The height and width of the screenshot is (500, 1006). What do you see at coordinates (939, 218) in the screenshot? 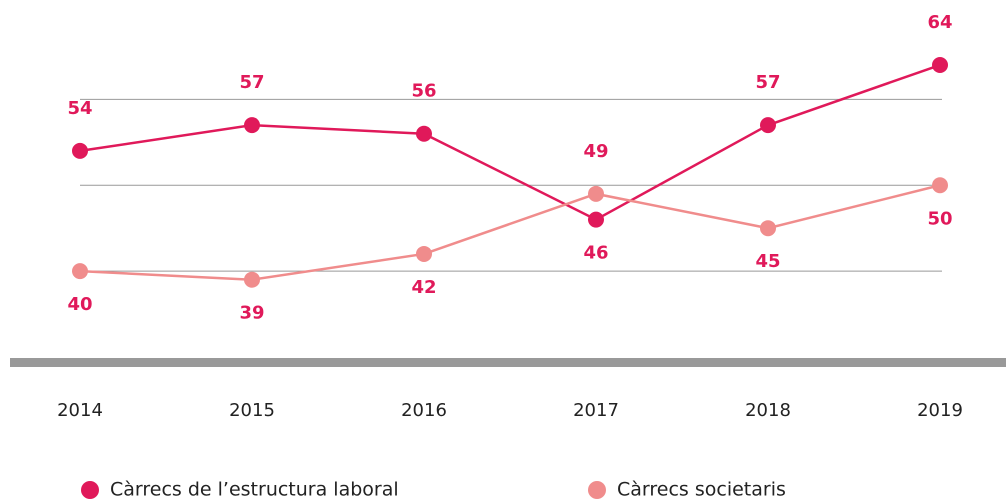
I see `data-label: 50` at bounding box center [939, 218].